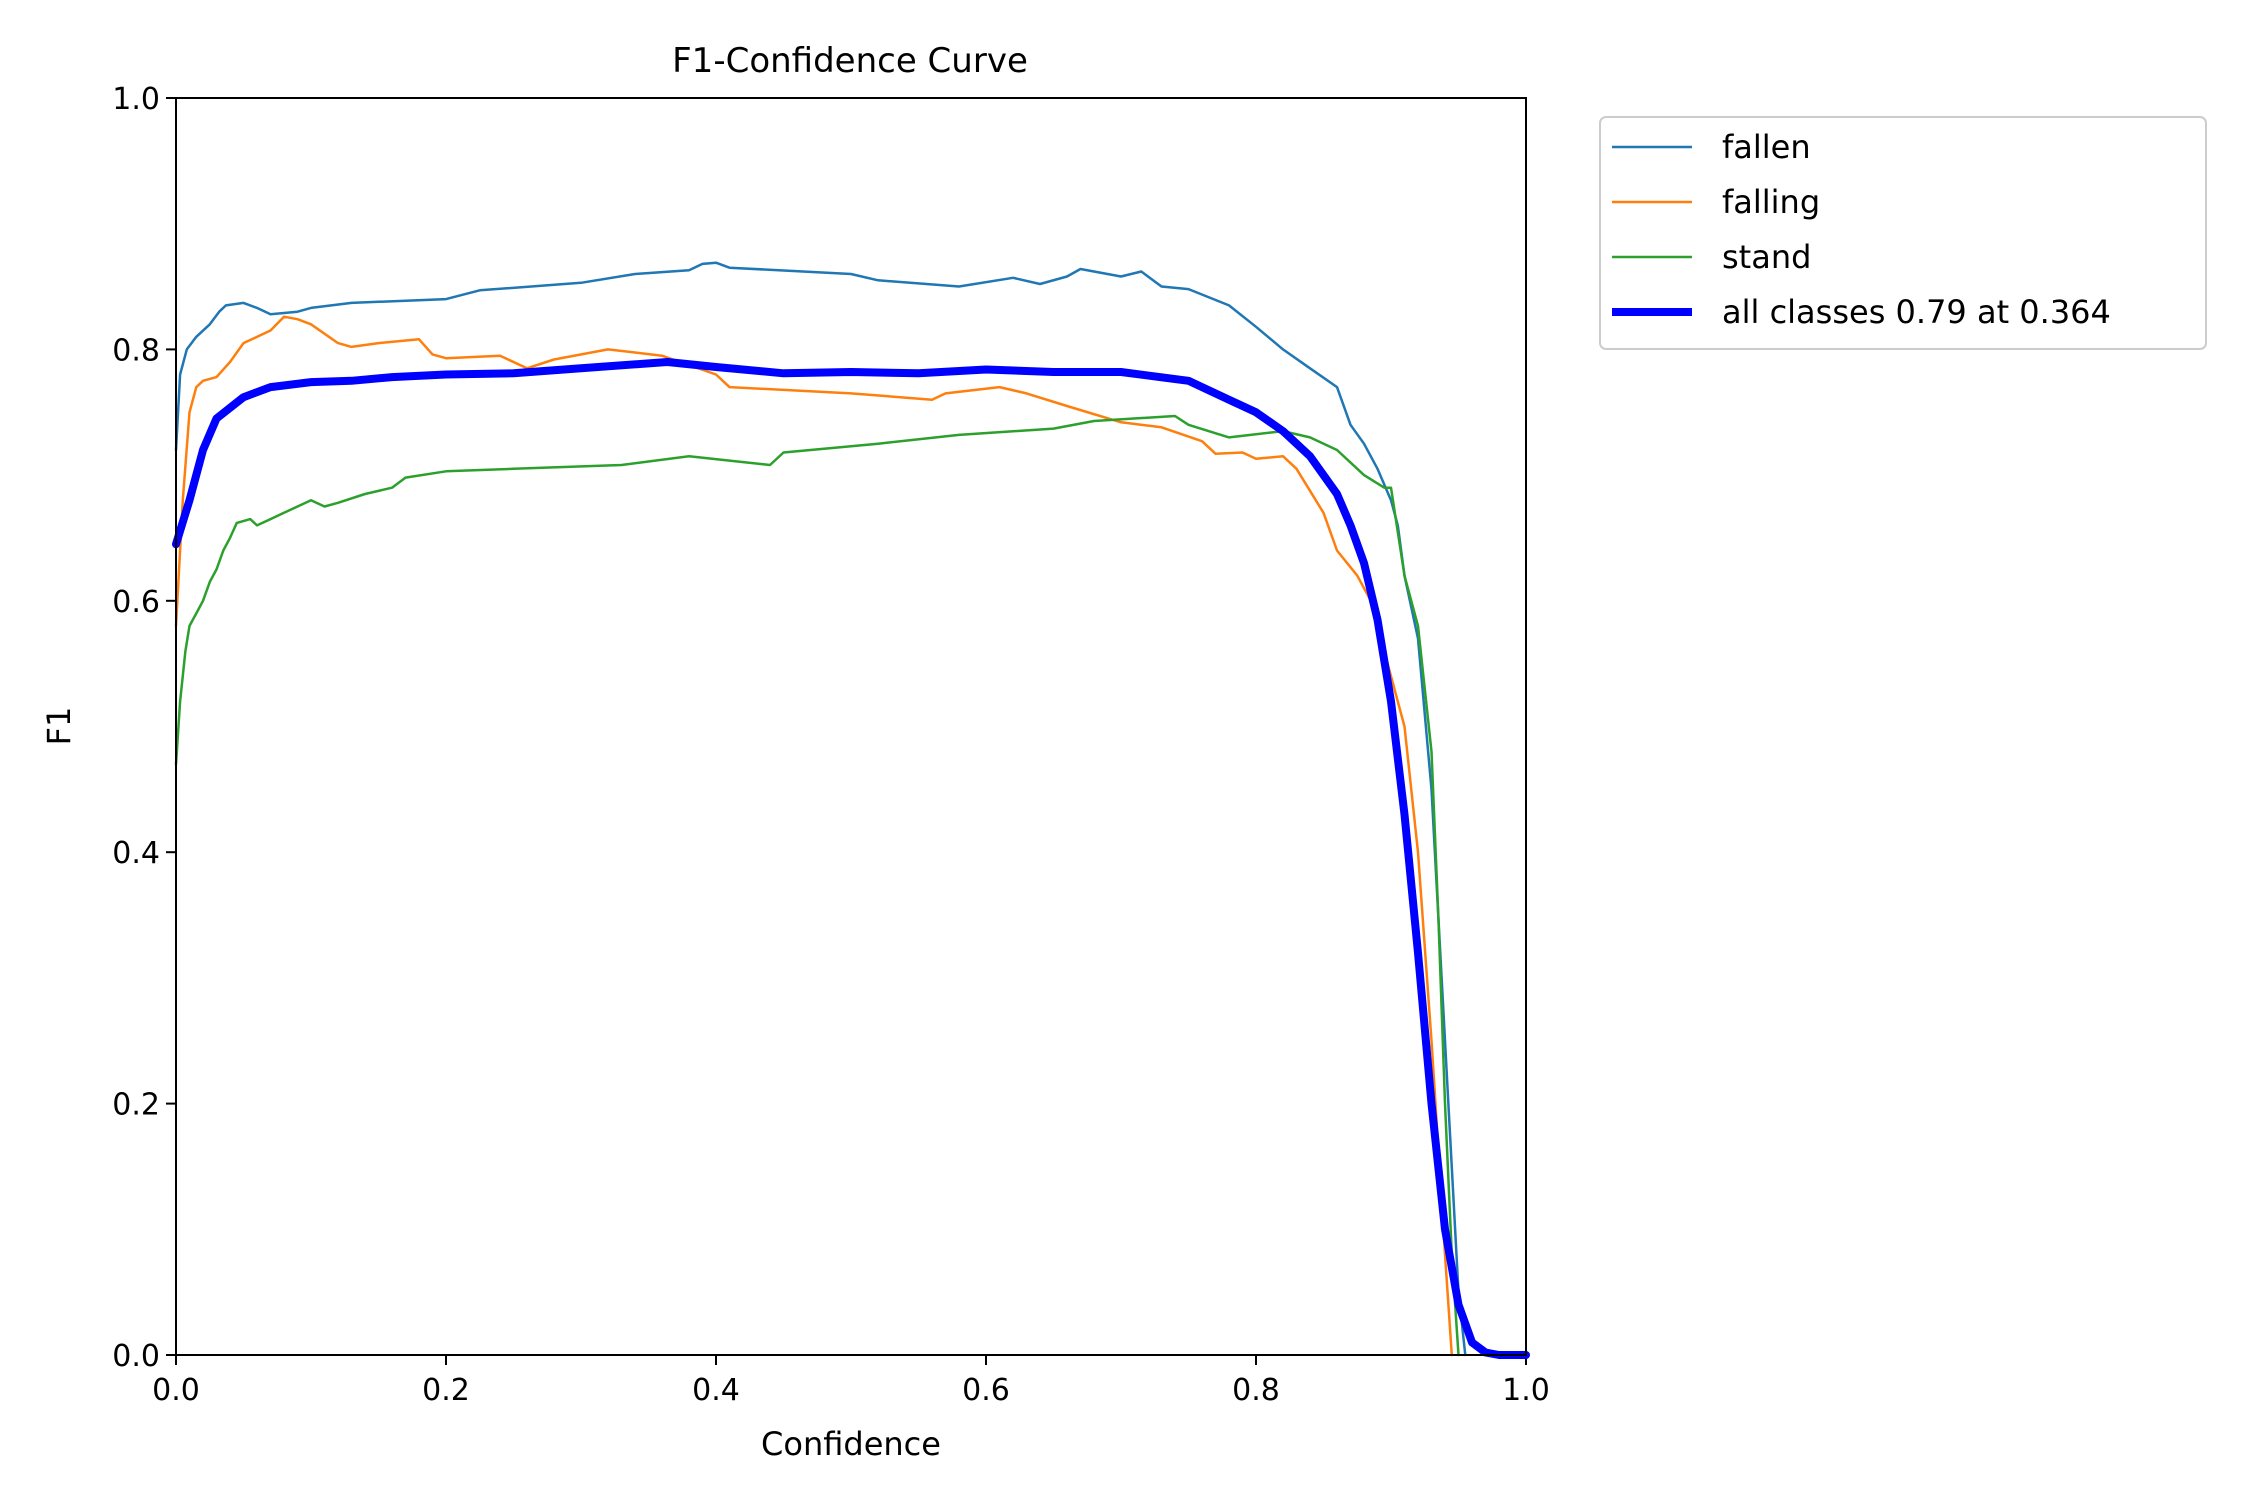 This screenshot has height=1500, width=2250. I want to click on x-axis-ticks: 0.0 0.2 0.4 0.6 0.8 1.0, so click(851, 1381).